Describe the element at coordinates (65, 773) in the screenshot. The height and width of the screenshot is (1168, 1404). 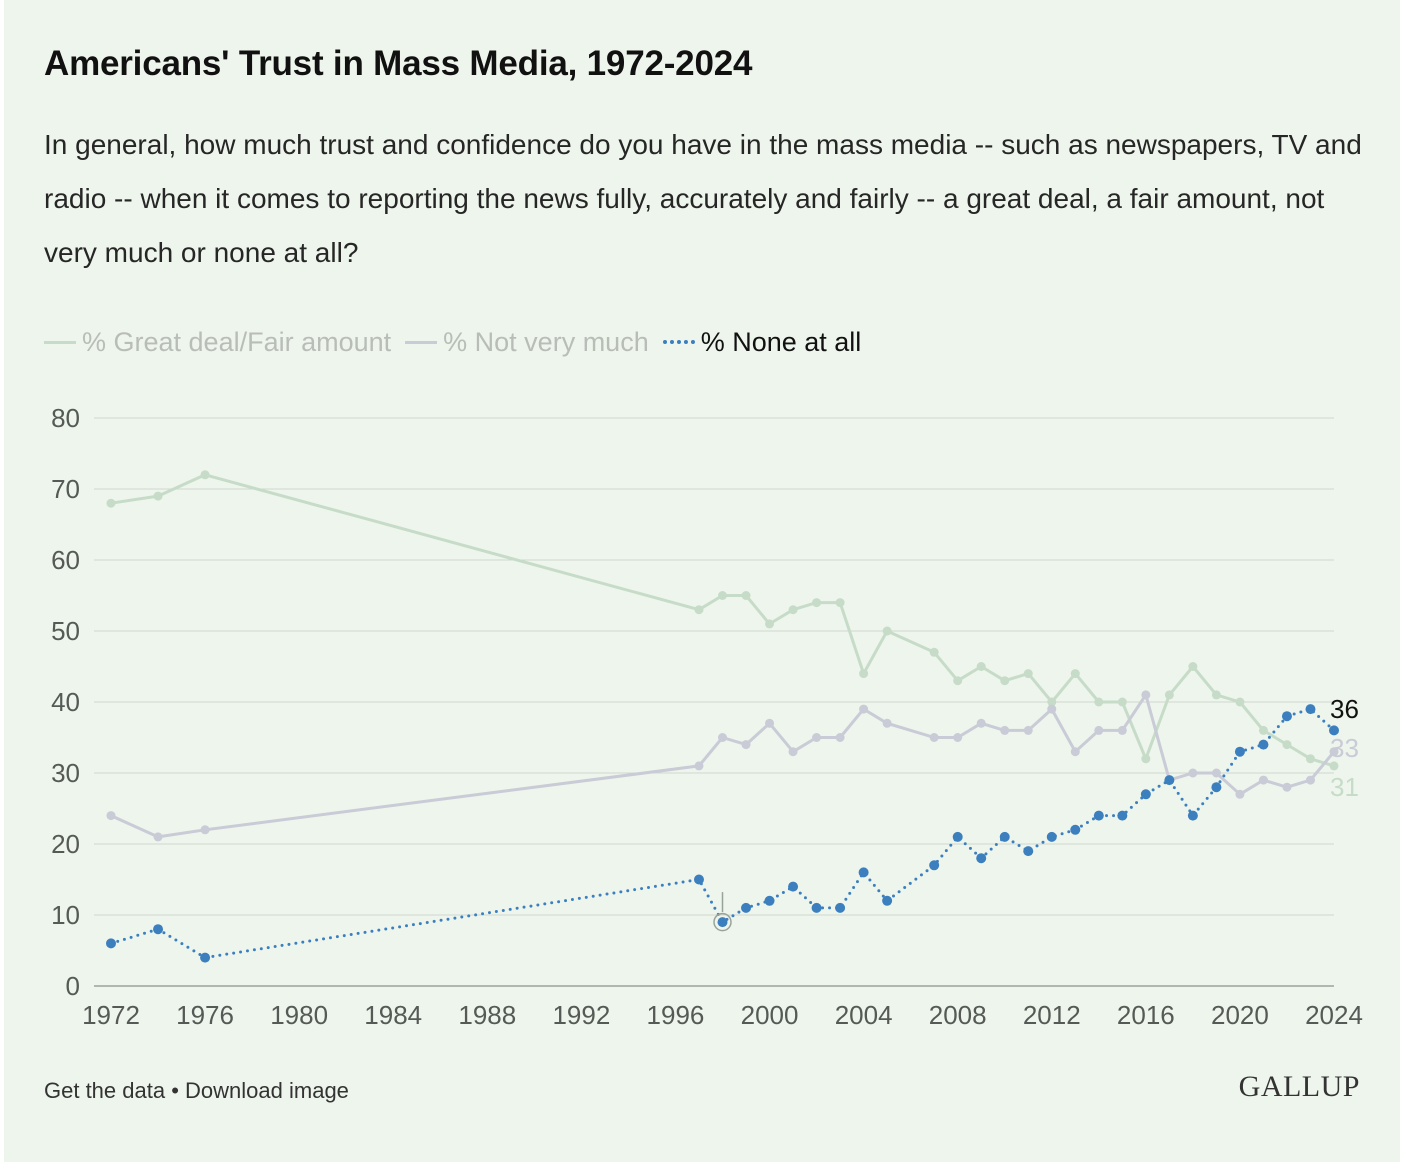
I see `y-tick-label-30: 30` at that location.